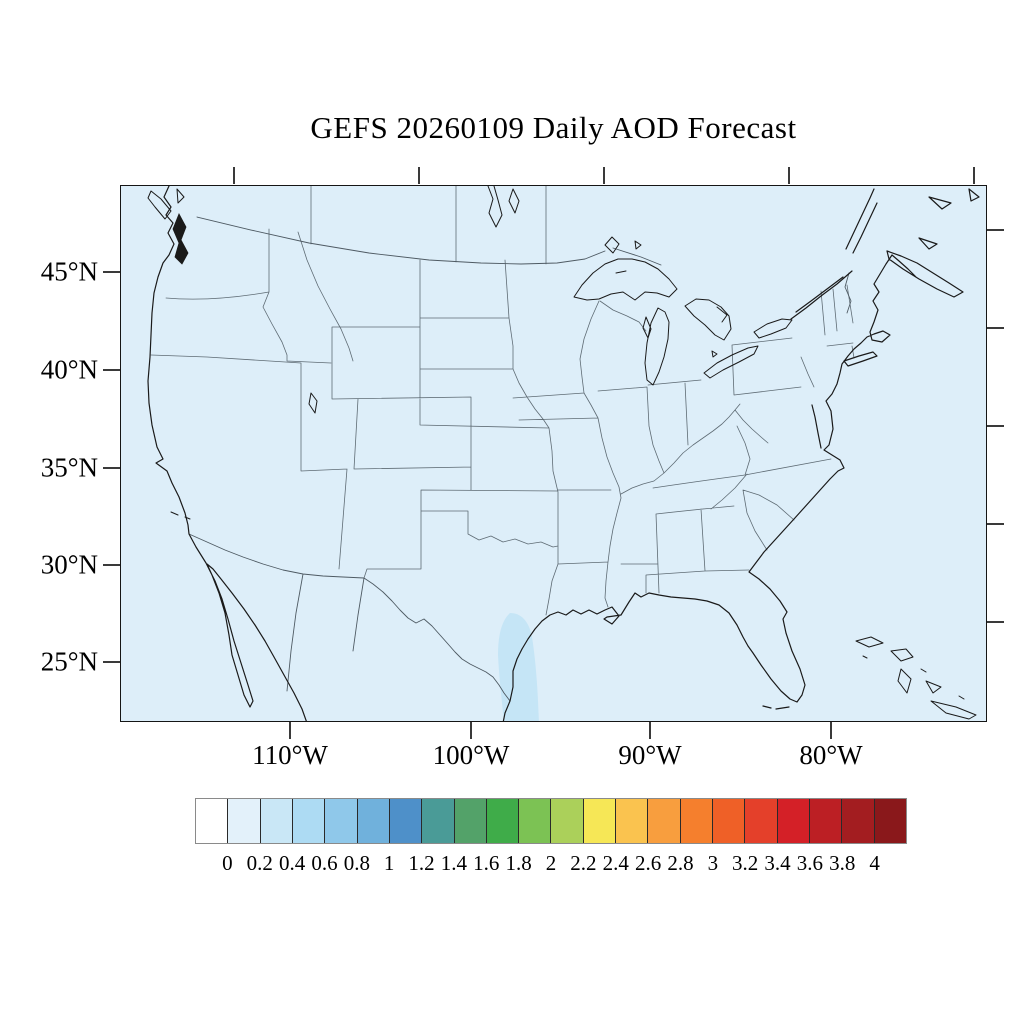 The width and height of the screenshot is (1024, 1024). I want to click on lat-label: 30°N, so click(69, 564).